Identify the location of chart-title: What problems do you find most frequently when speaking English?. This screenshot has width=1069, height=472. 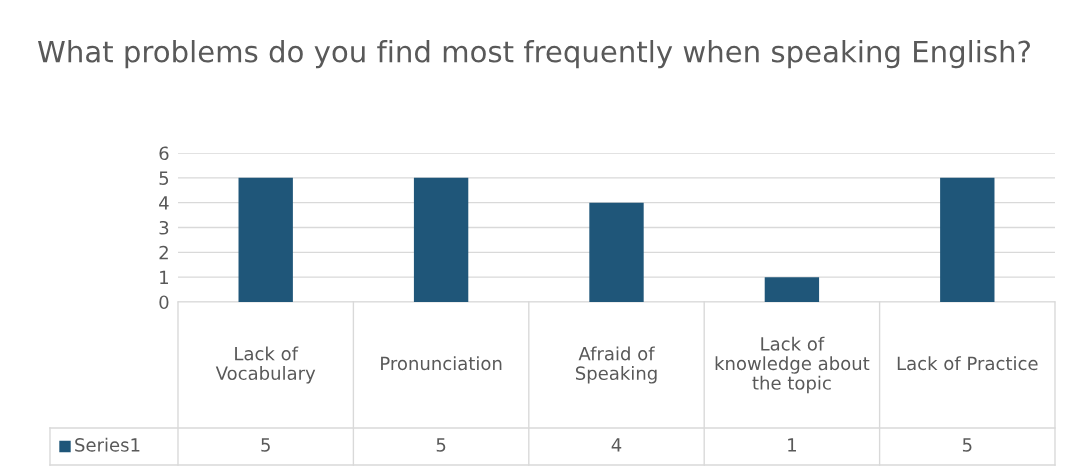
(533, 54).